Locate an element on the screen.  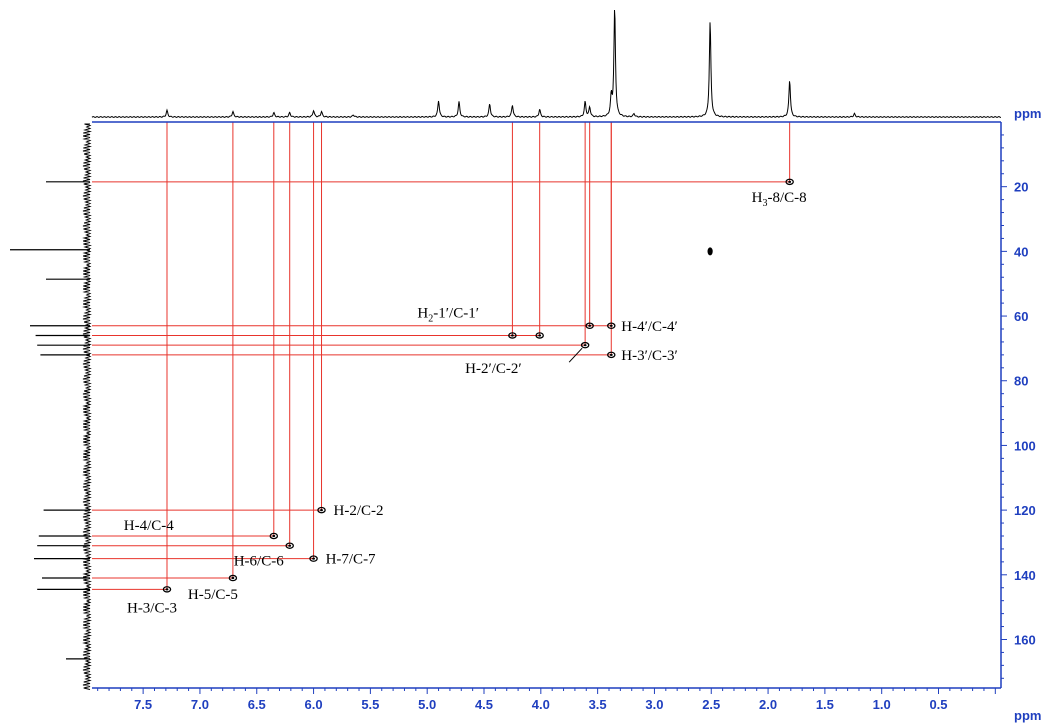
annotation-10: H-3/C-3 is located at coordinates (152, 608).